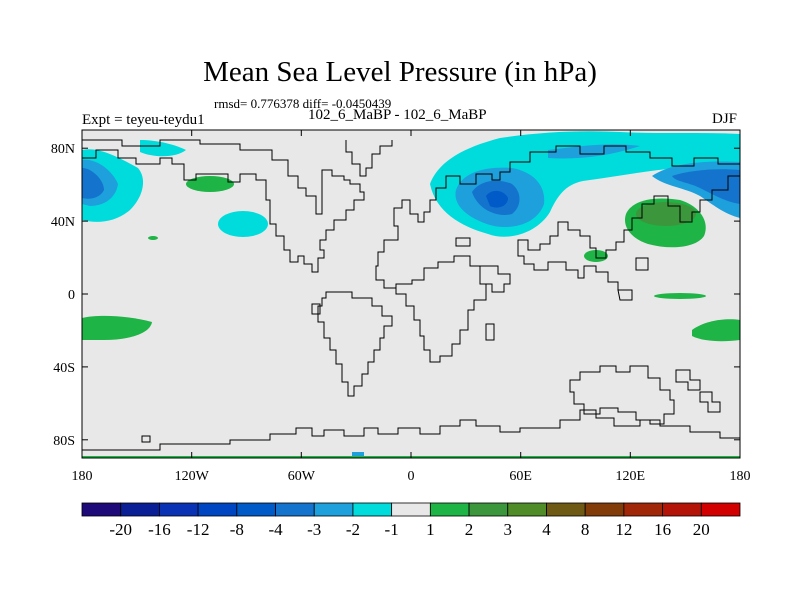 The width and height of the screenshot is (800, 600). I want to click on colorbar-label: 3, so click(508, 529).